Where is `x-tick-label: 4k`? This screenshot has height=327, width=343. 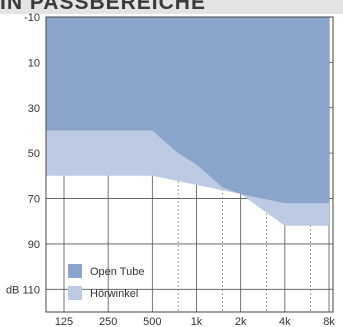 x-tick-label: 4k is located at coordinates (285, 321).